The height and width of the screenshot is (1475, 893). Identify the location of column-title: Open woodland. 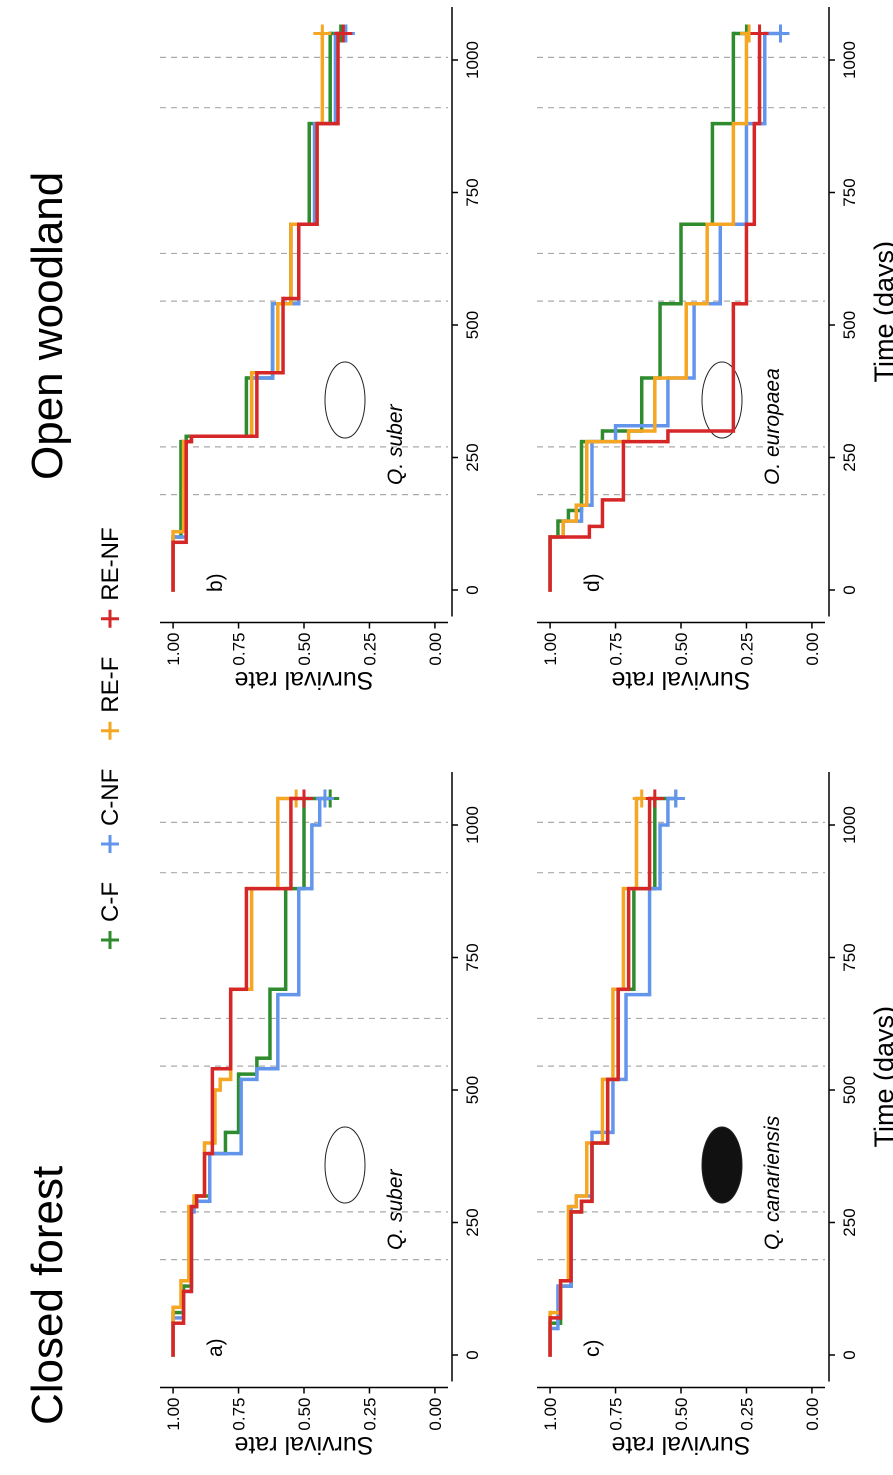
(47, 326).